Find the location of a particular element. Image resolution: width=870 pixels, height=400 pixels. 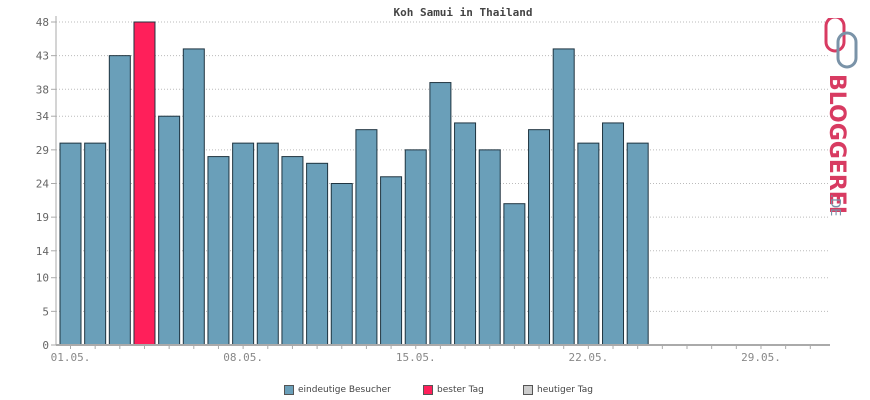

y-tick-label: 29 is located at coordinates (42, 150).